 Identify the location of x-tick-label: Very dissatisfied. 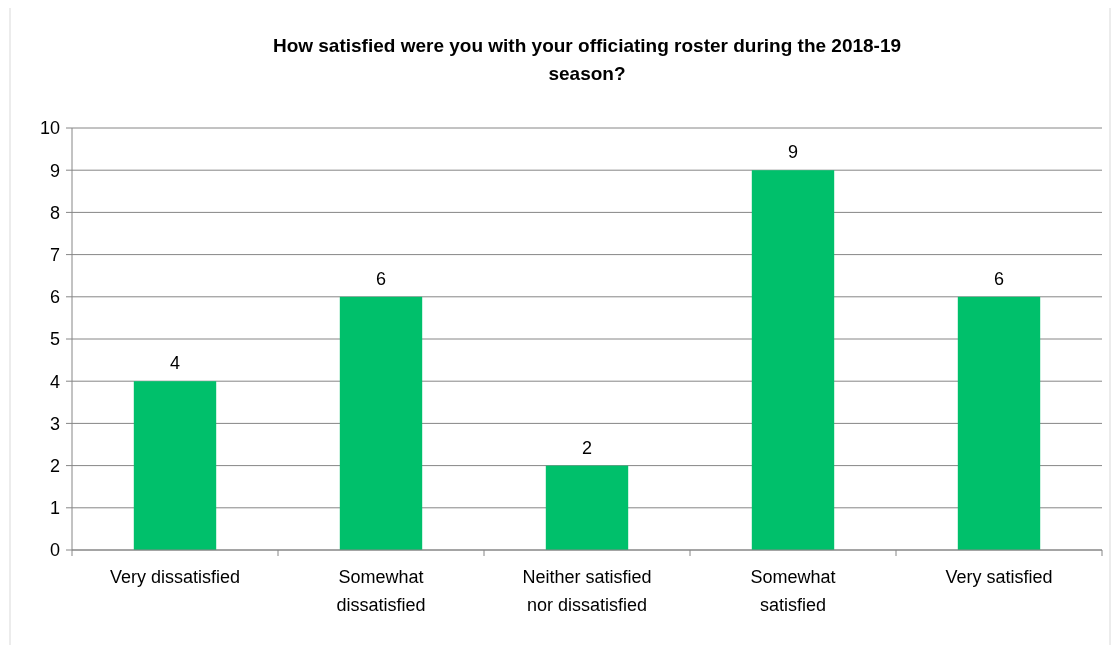
(175, 577).